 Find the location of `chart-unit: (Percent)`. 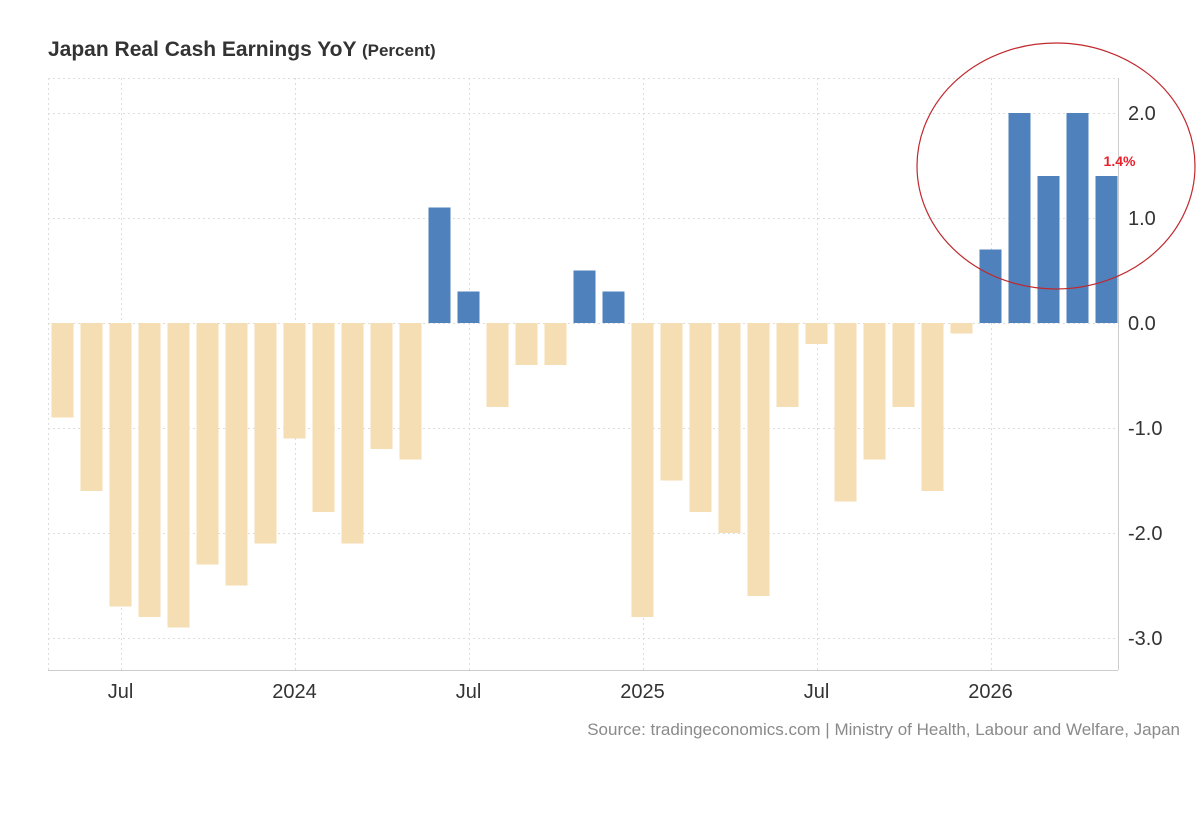

chart-unit: (Percent) is located at coordinates (398, 50).